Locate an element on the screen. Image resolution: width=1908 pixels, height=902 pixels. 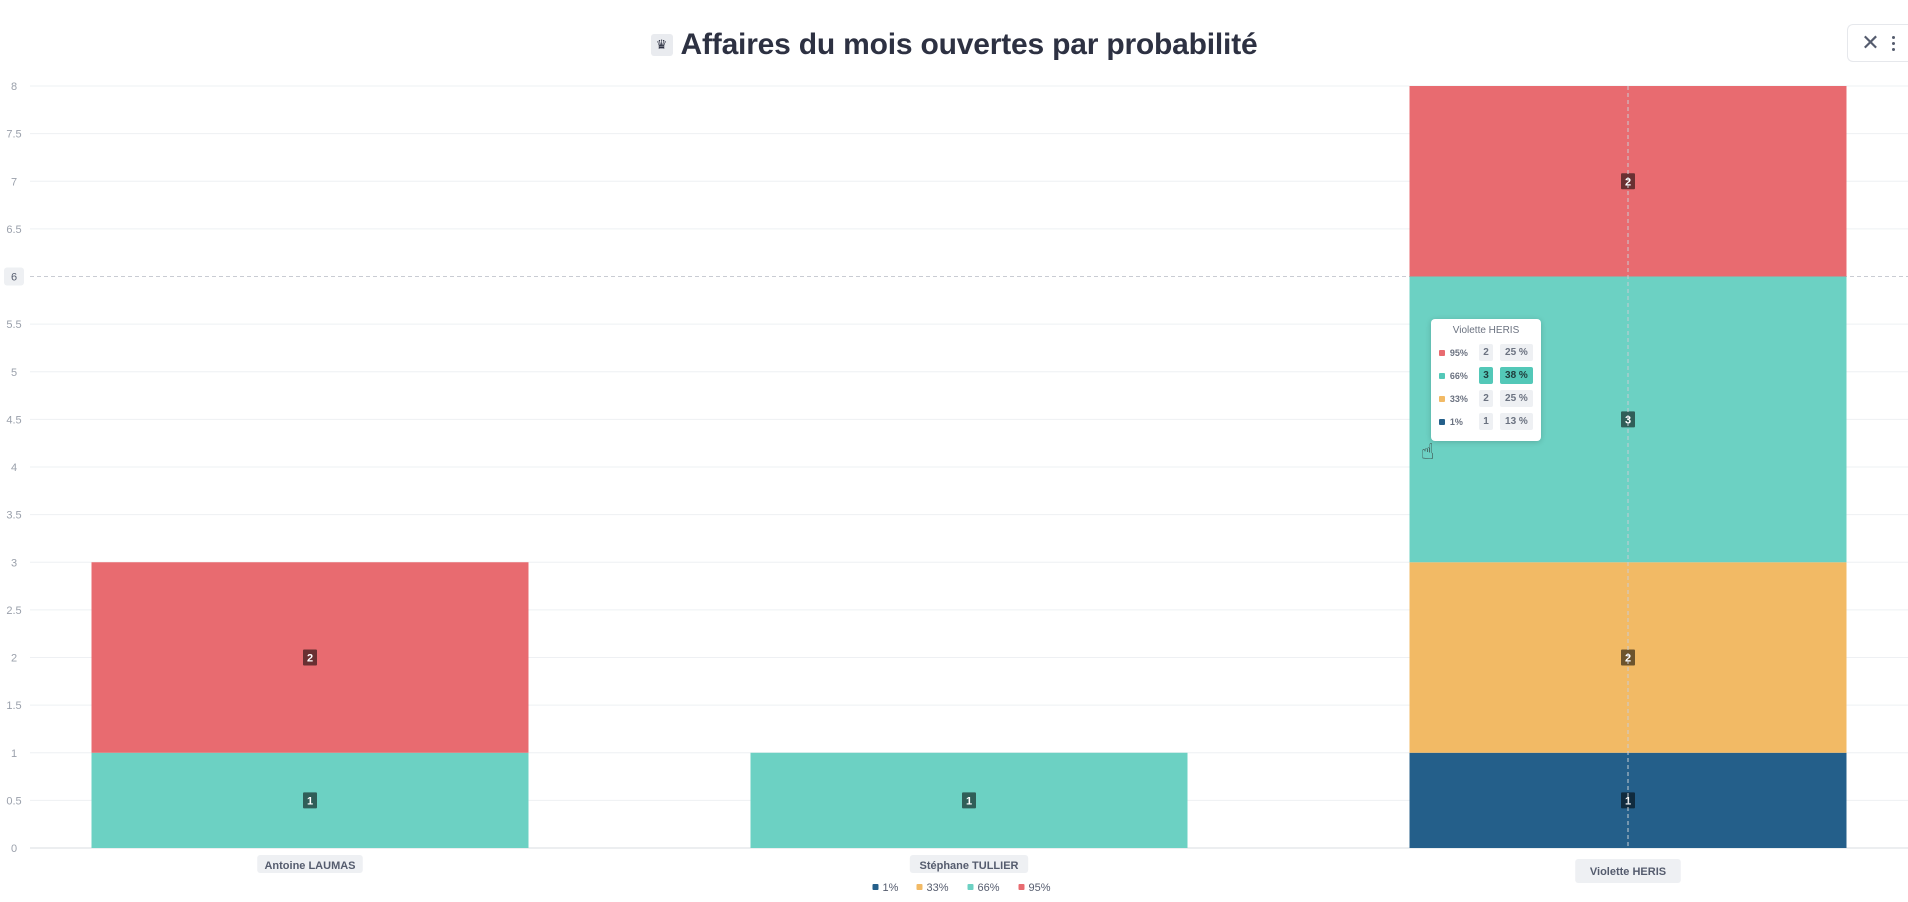
y-tick-label: 5.5 is located at coordinates (13, 325).